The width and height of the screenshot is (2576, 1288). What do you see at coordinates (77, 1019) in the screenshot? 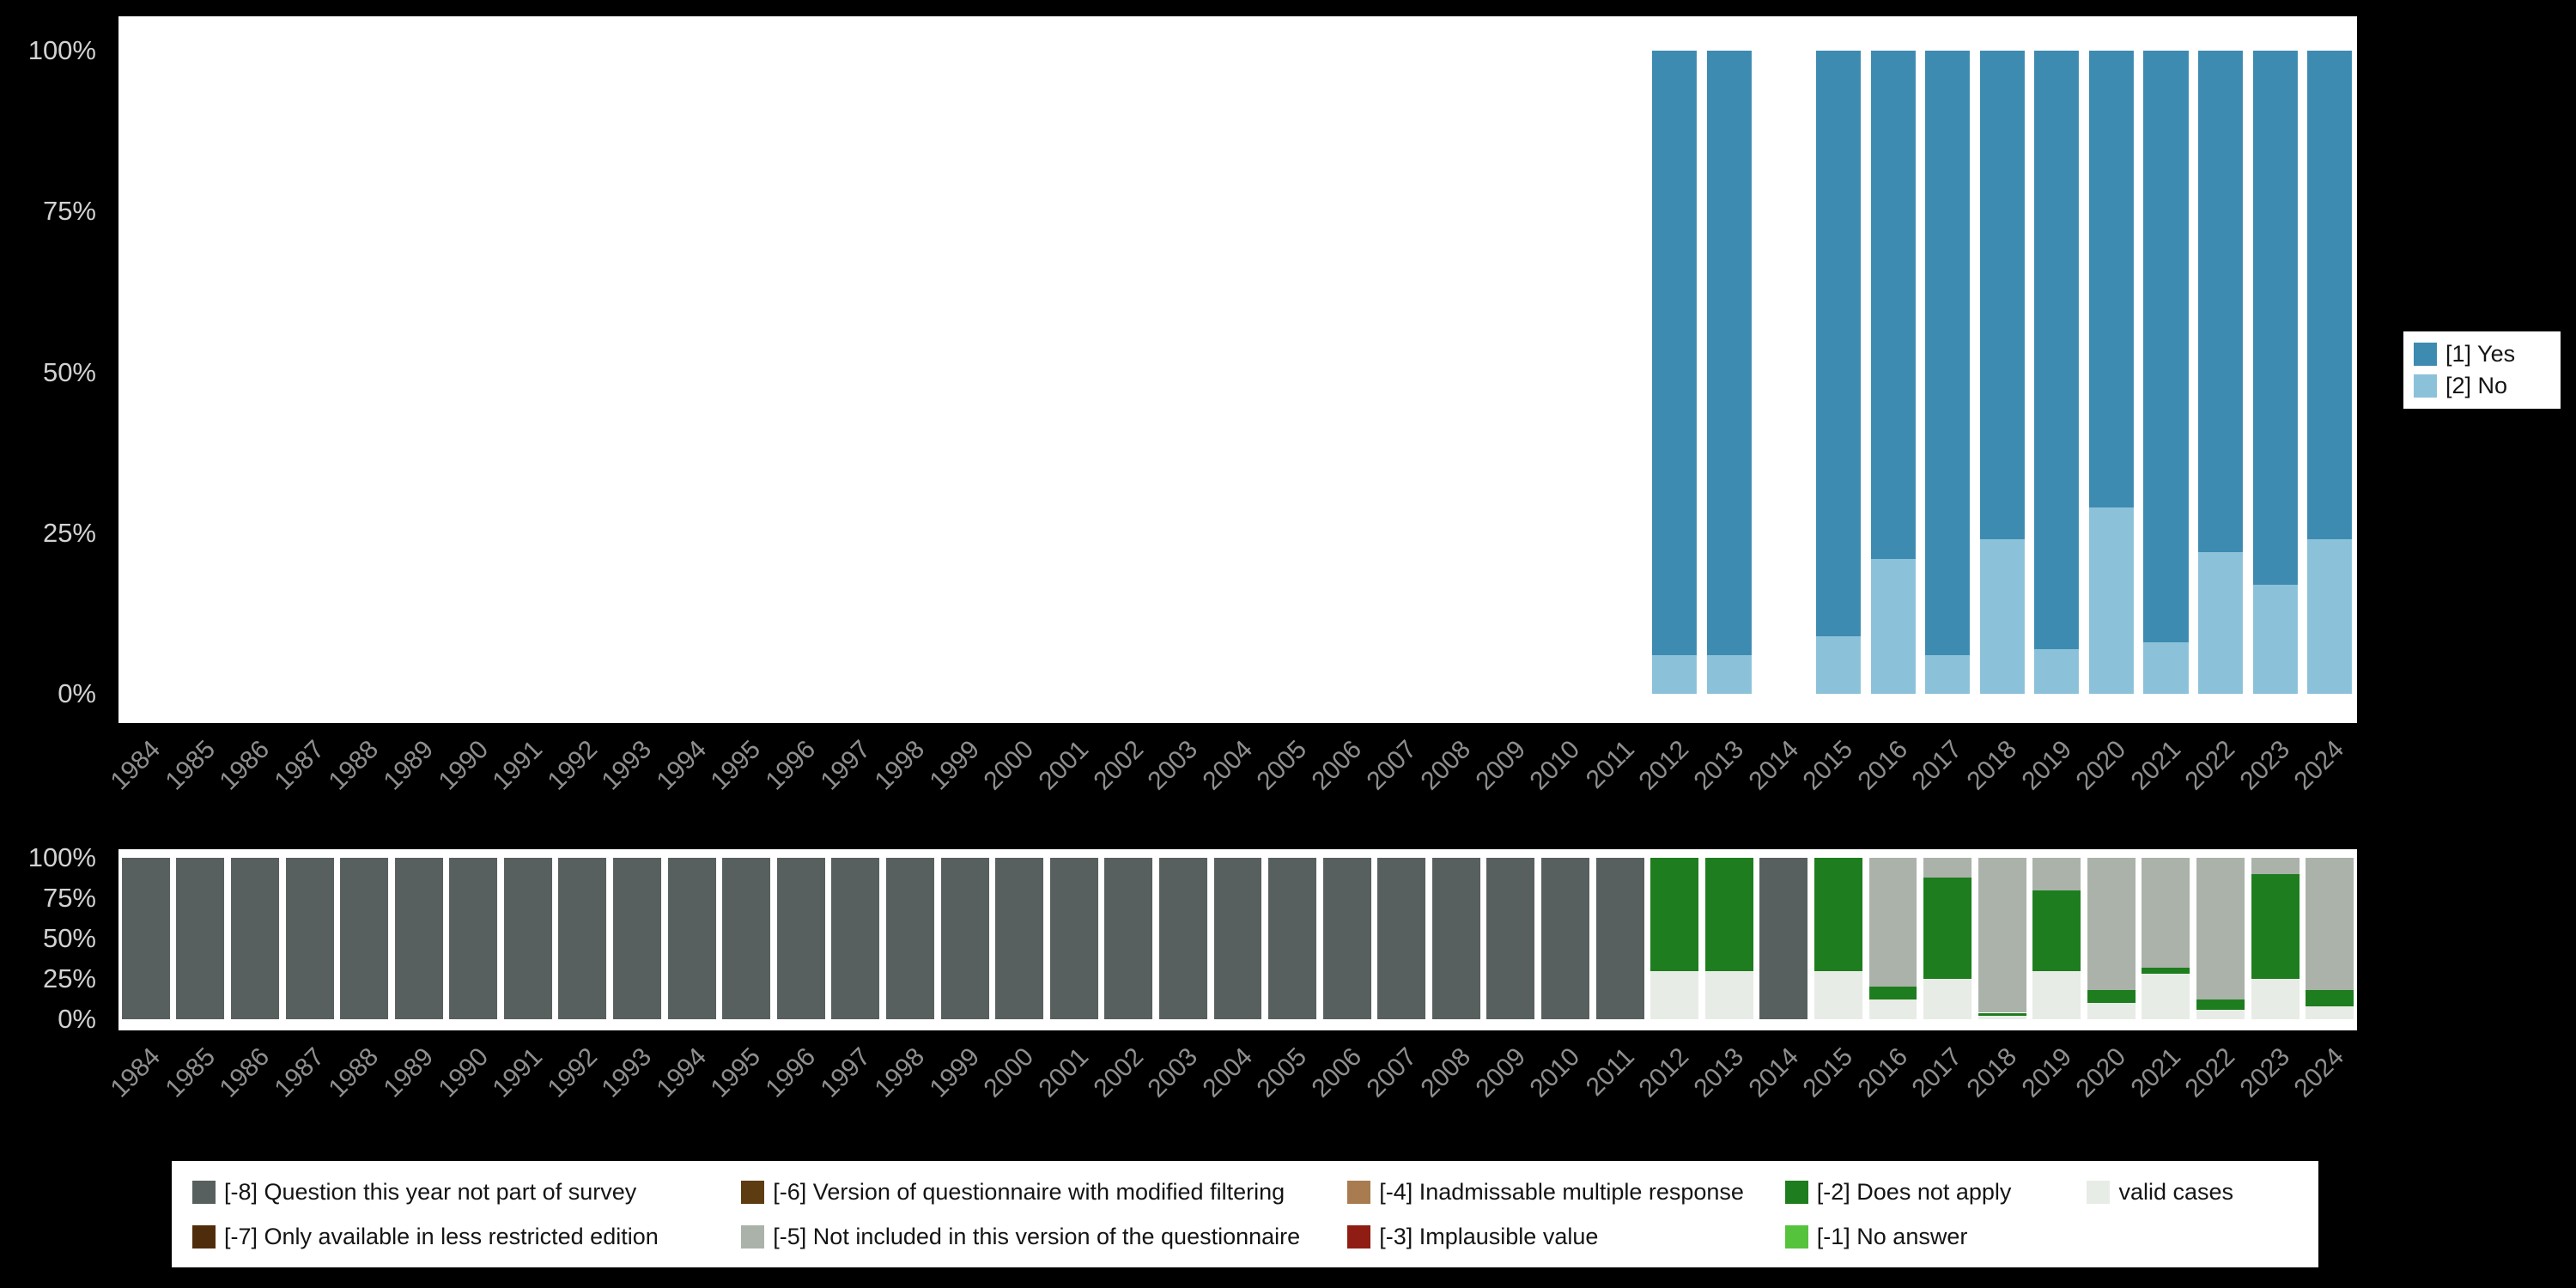
I see `y-tick-label: 0%` at bounding box center [77, 1019].